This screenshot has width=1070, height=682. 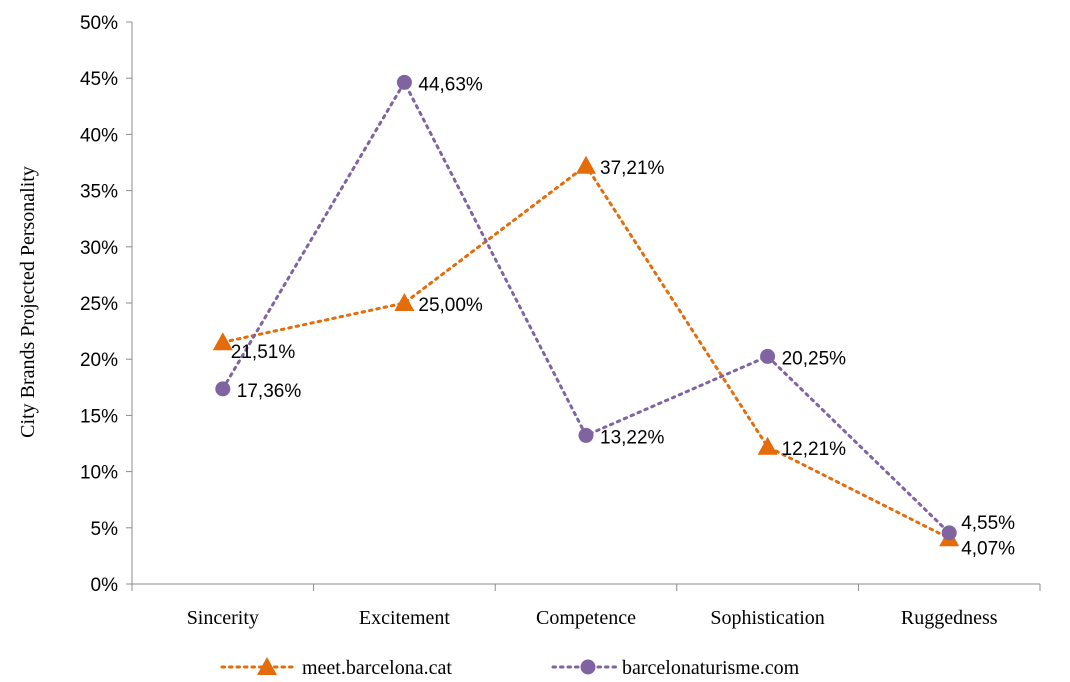 What do you see at coordinates (988, 548) in the screenshot?
I see `data-label: 4,07%` at bounding box center [988, 548].